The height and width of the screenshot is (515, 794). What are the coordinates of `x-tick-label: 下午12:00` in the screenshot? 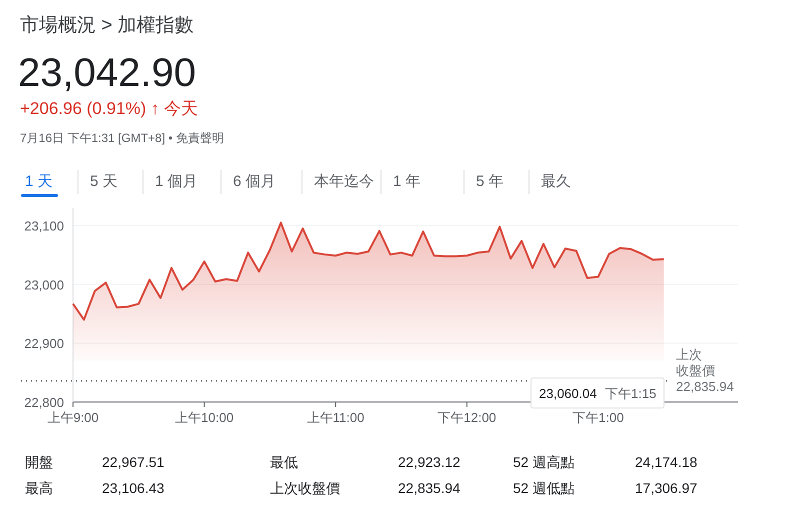 It's located at (467, 417).